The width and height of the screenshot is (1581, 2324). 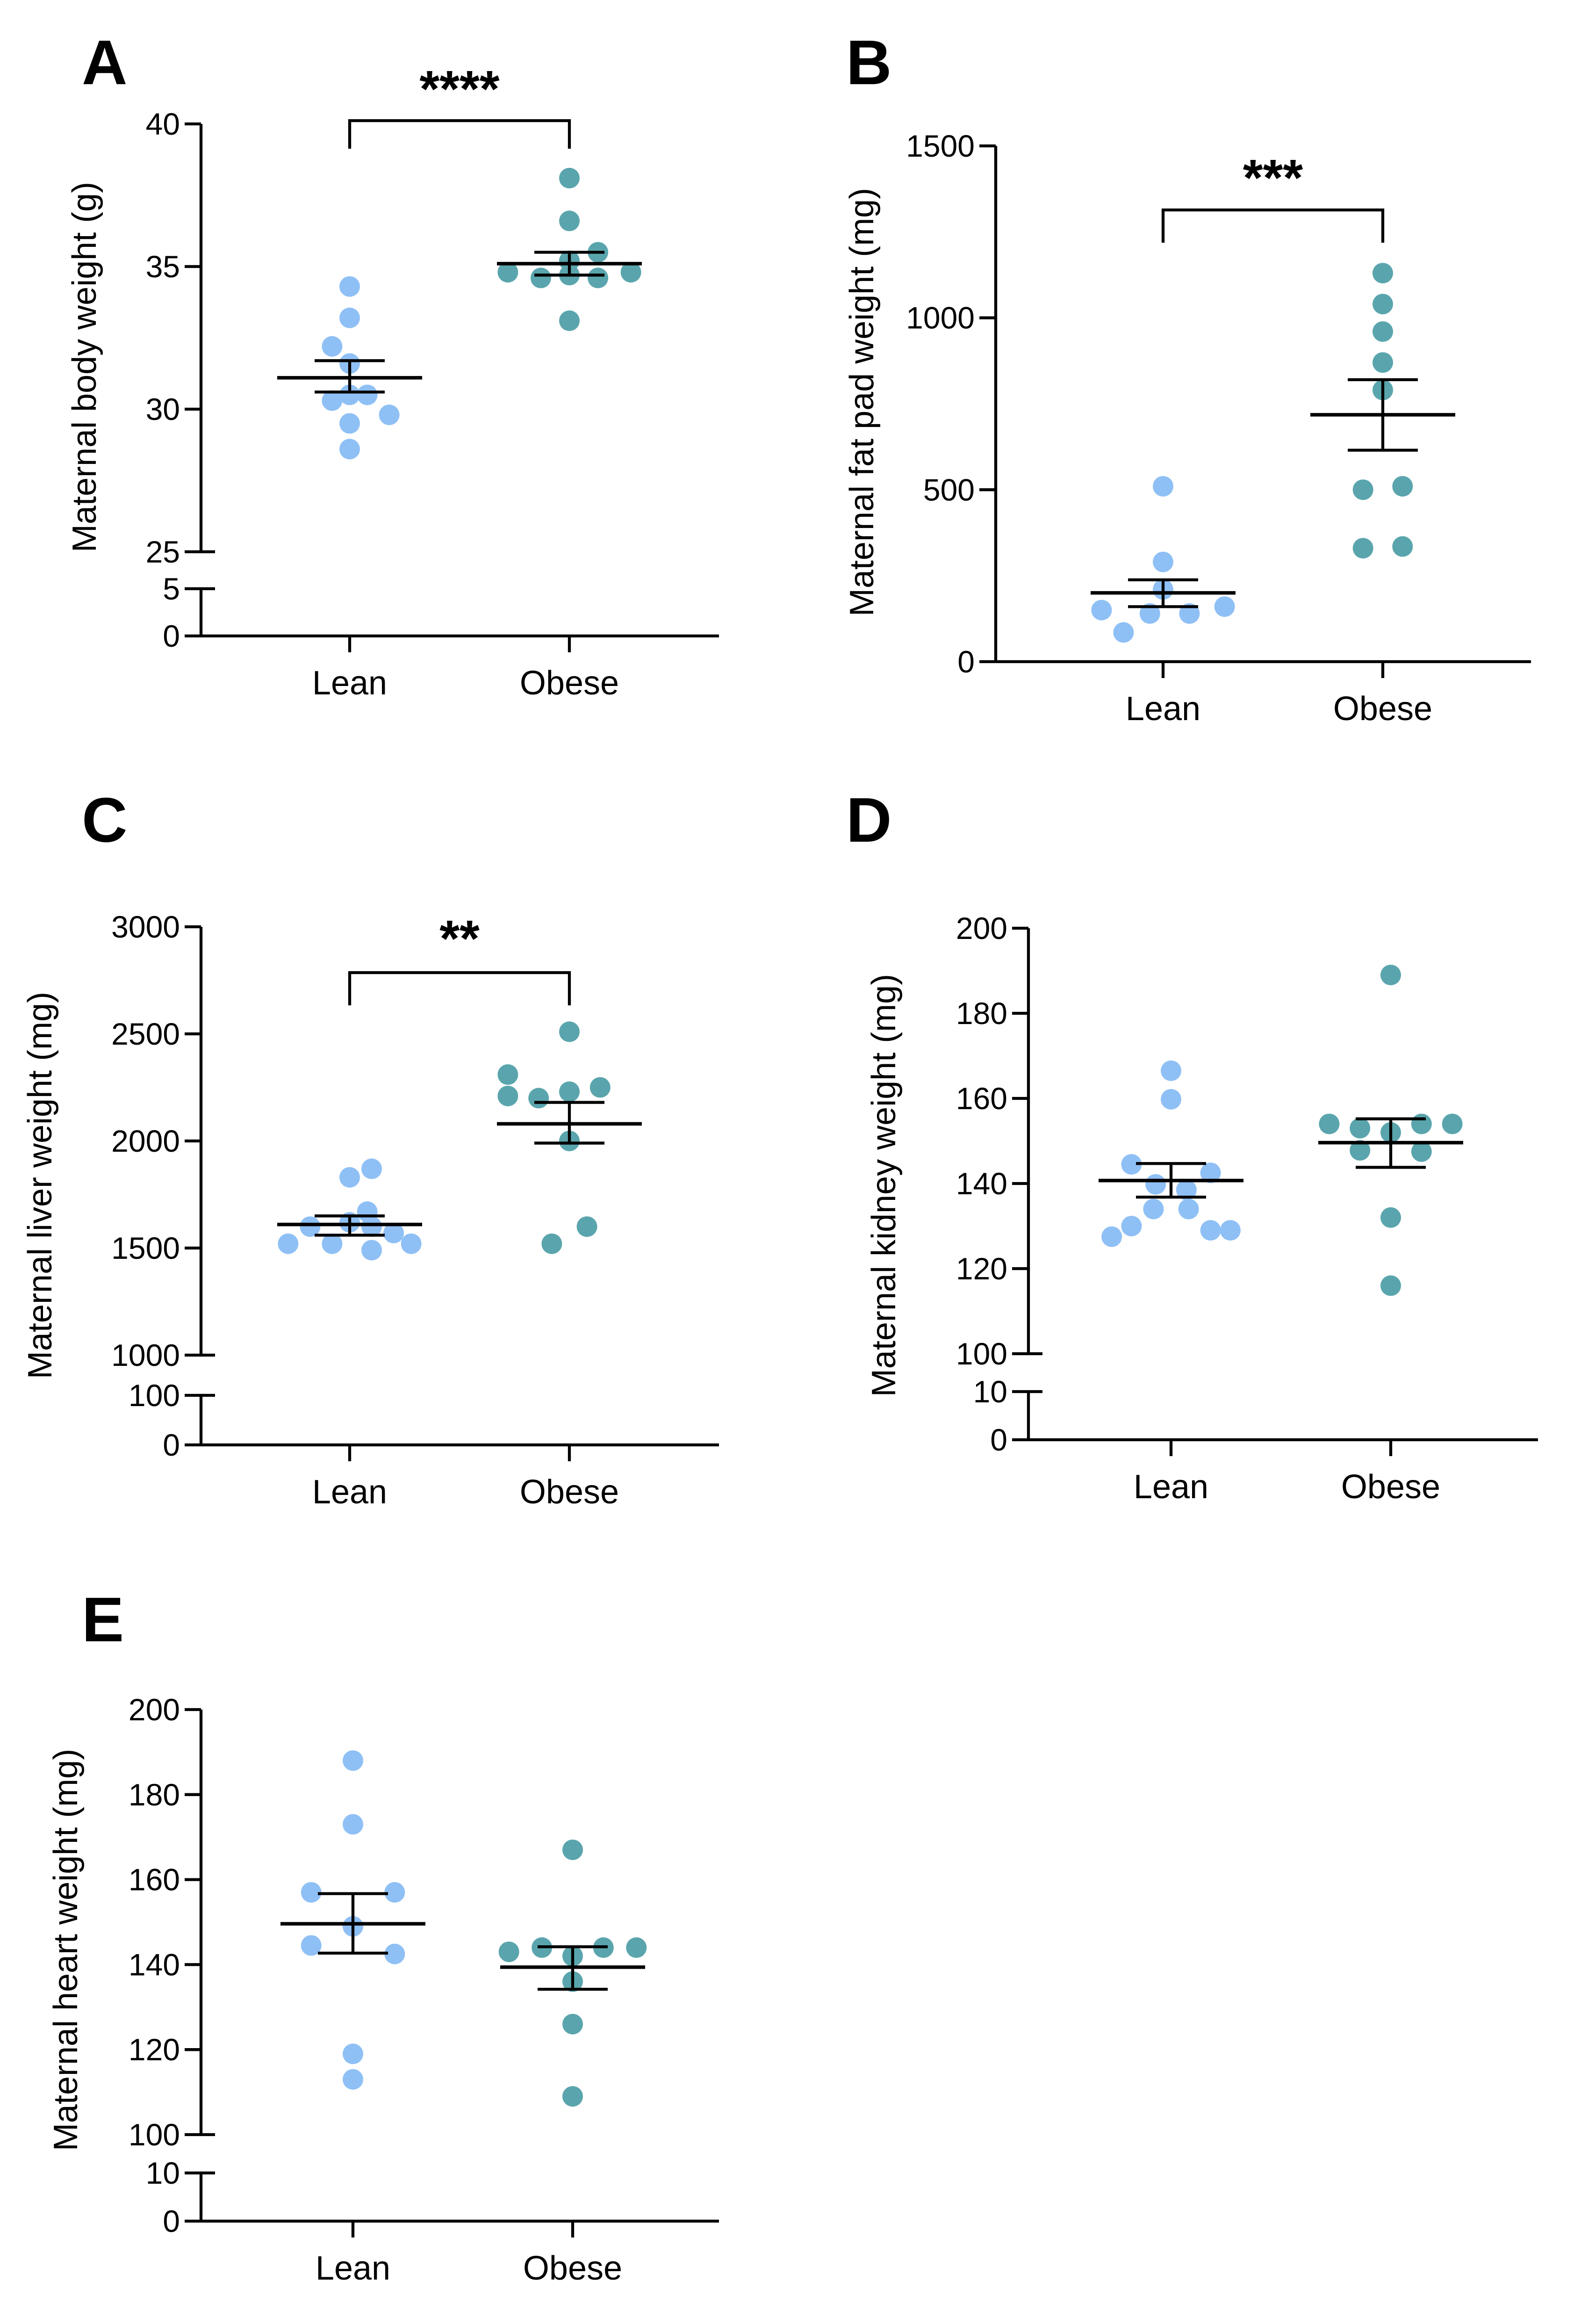 What do you see at coordinates (862, 402) in the screenshot?
I see `y-axis-title: Maternal fat pad weight (mg)` at bounding box center [862, 402].